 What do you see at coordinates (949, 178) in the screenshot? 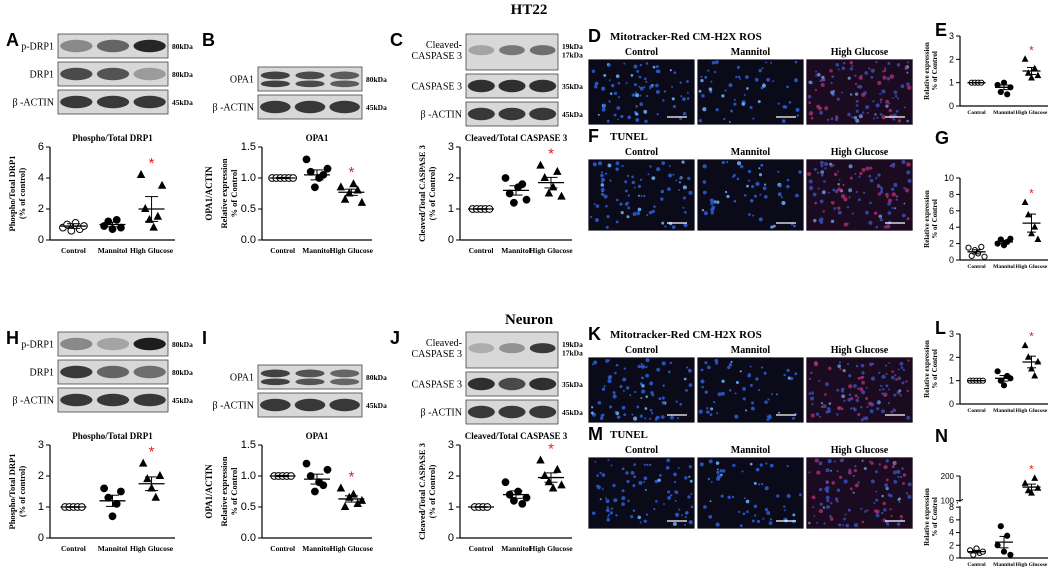
I see `y-tick-label: 10` at bounding box center [949, 178].